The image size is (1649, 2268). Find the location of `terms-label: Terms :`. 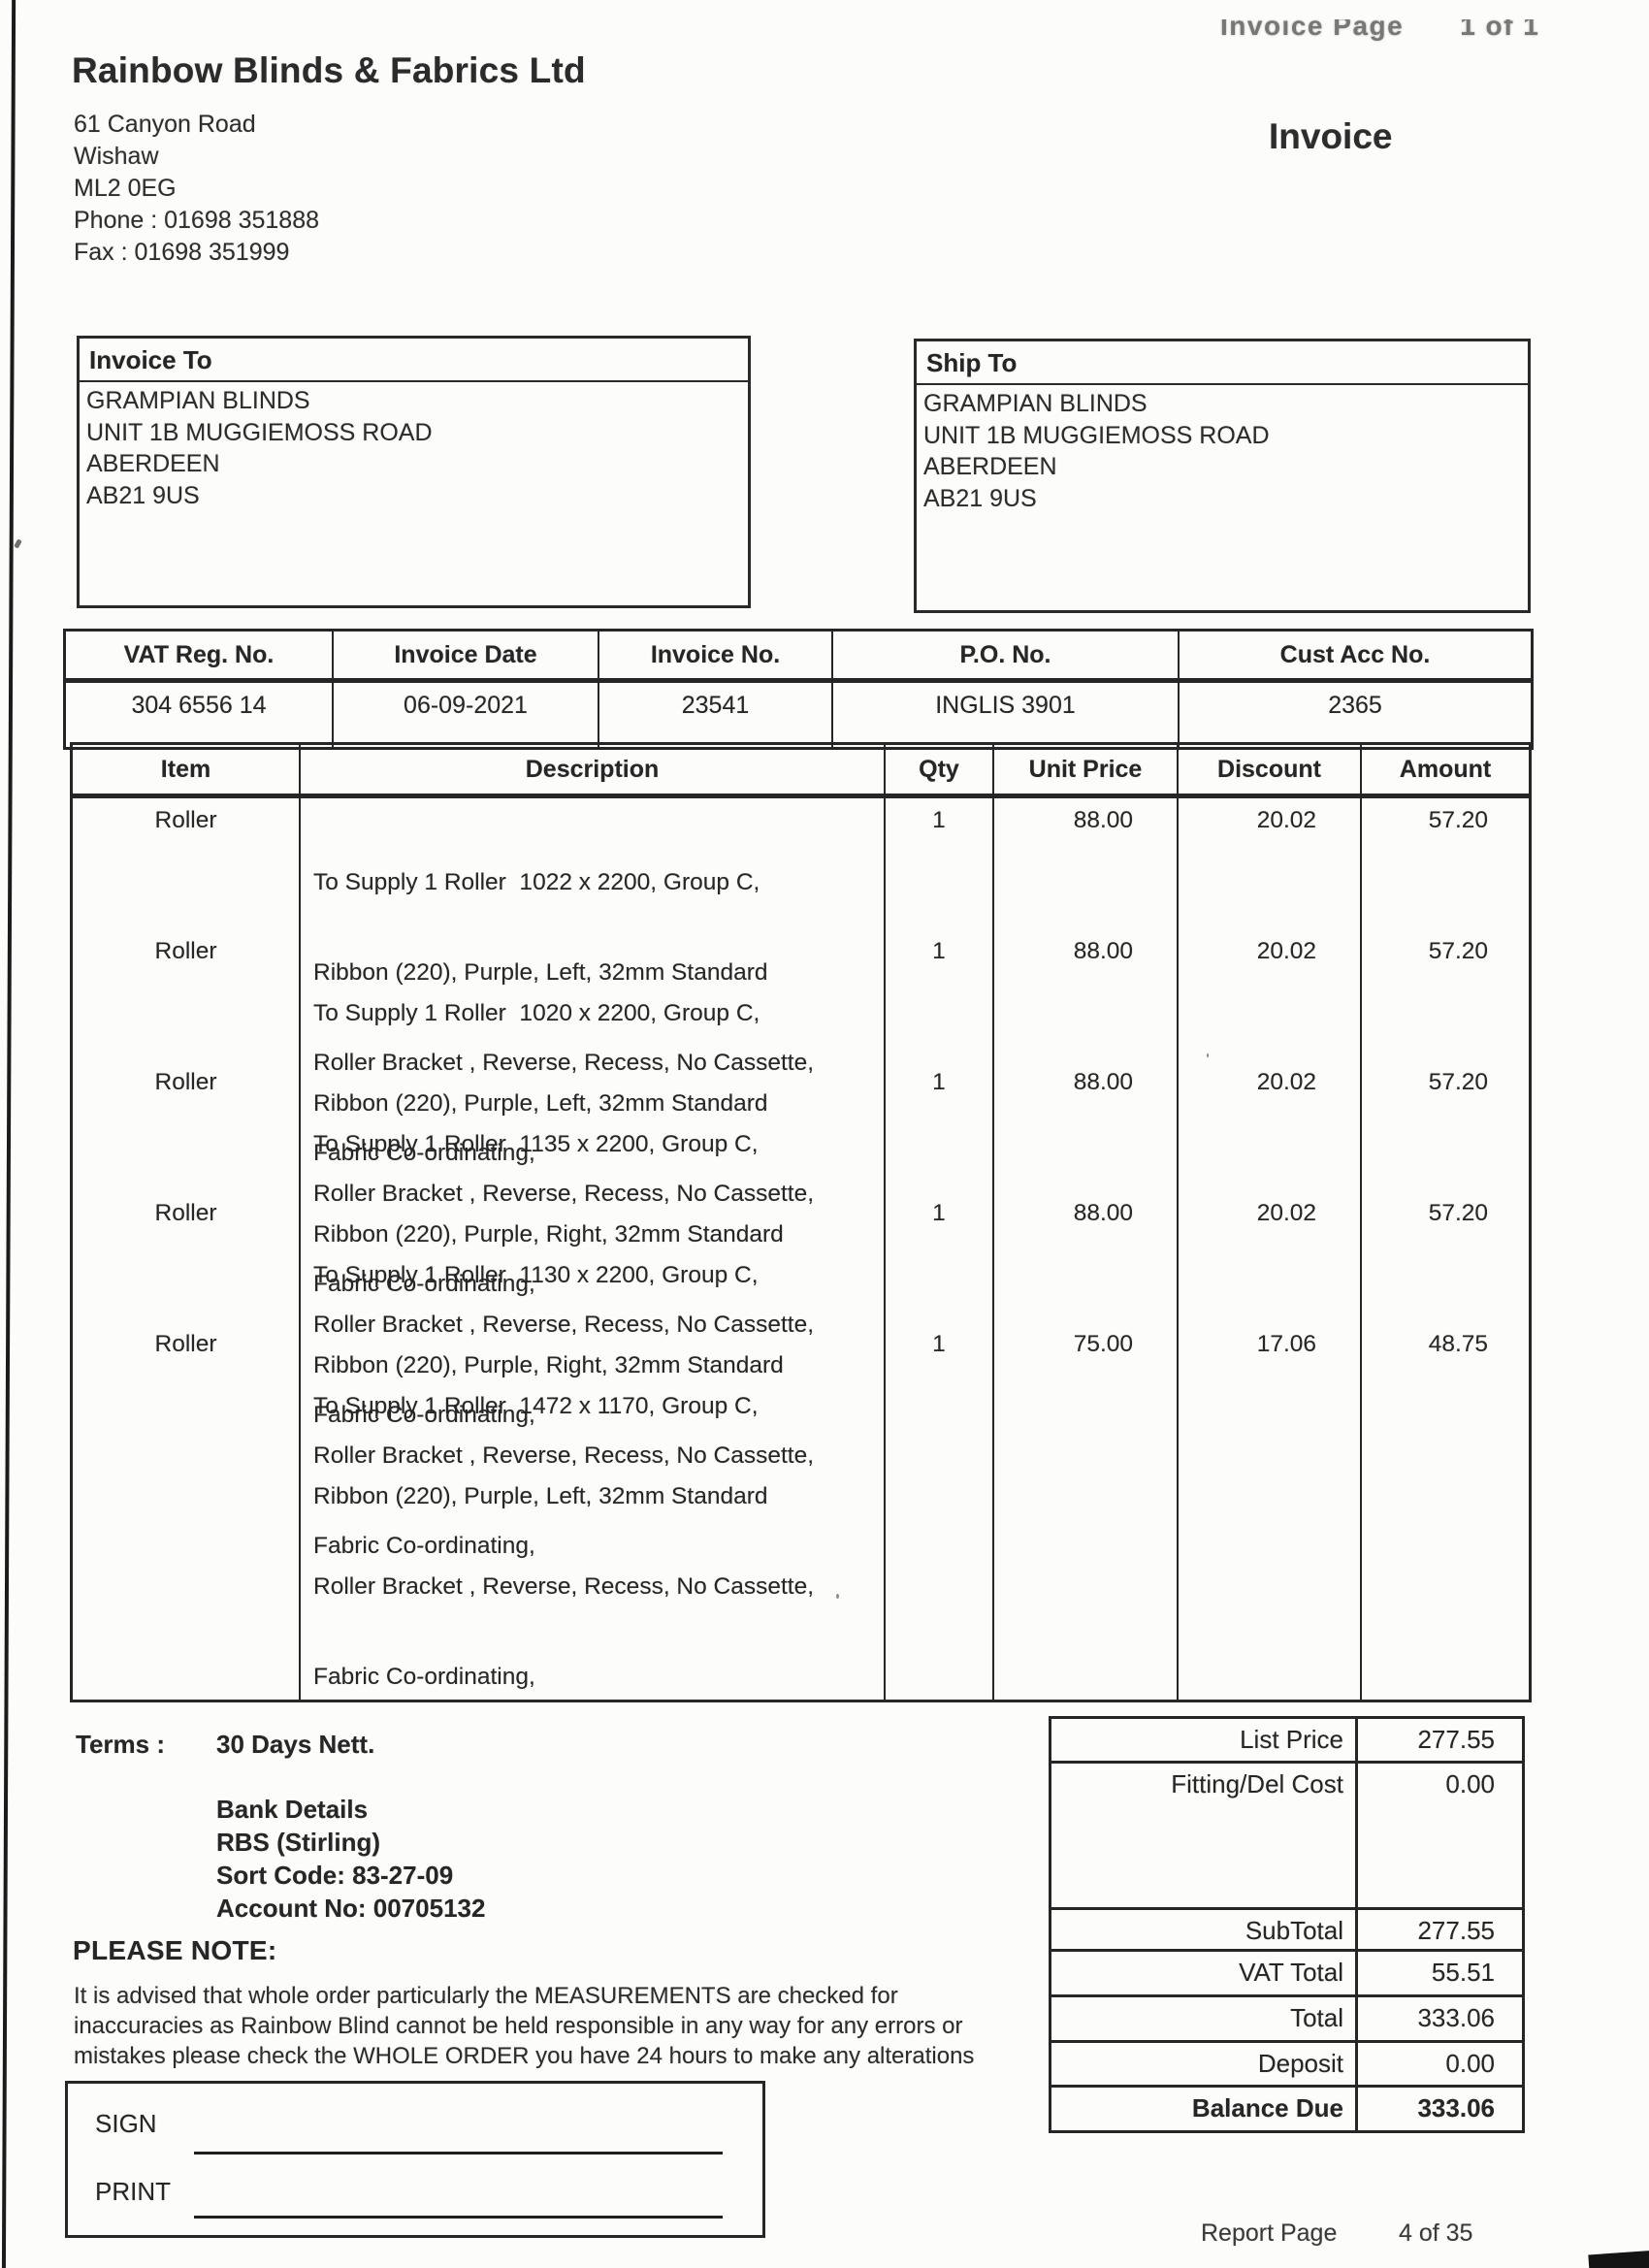

terms-label: Terms : is located at coordinates (120, 1744).